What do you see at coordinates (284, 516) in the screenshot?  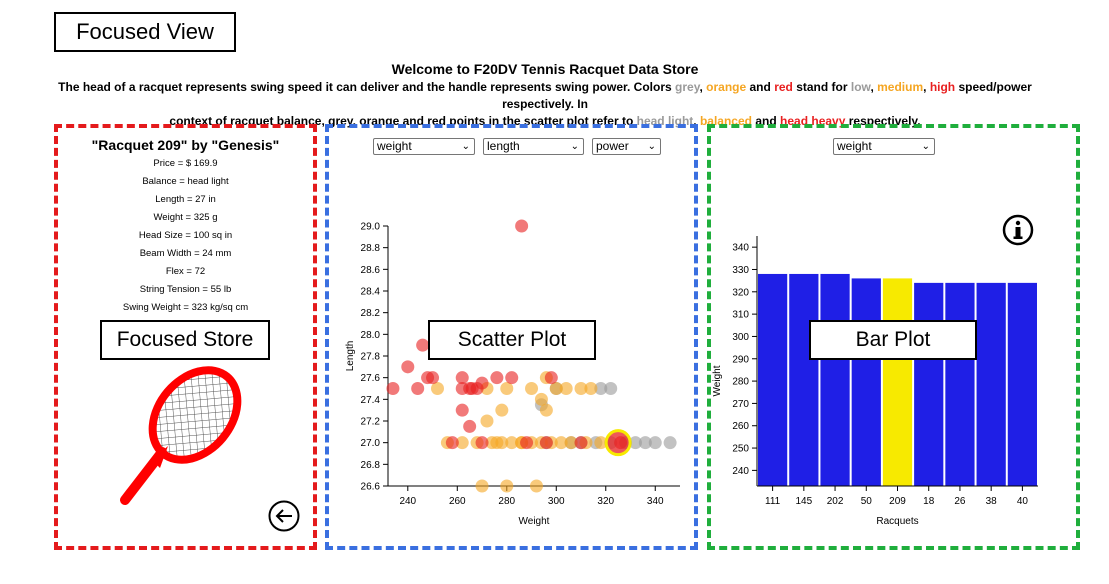 I see `arrow-left-circle-icon` at bounding box center [284, 516].